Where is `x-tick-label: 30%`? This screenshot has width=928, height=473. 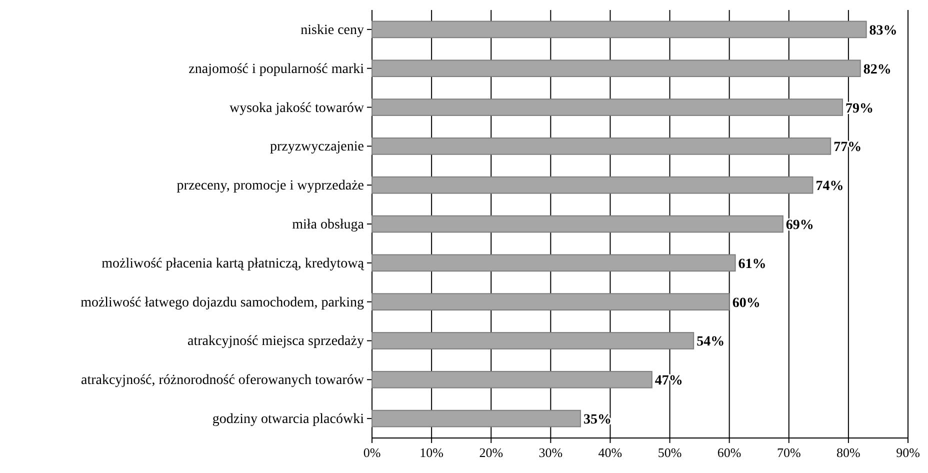 x-tick-label: 30% is located at coordinates (550, 452).